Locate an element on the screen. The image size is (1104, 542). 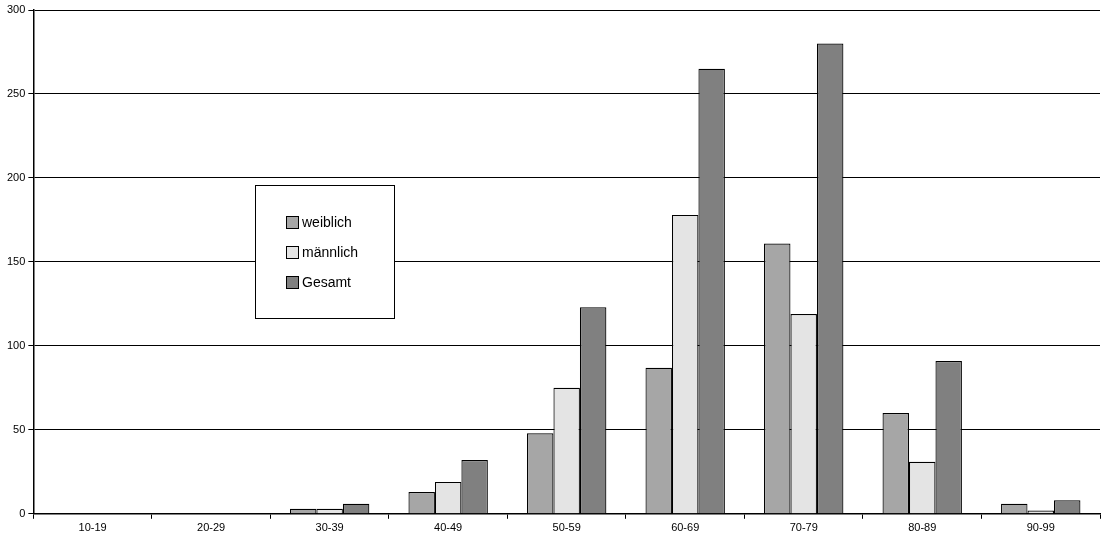
legend-label: Gesamt is located at coordinates (327, 282).